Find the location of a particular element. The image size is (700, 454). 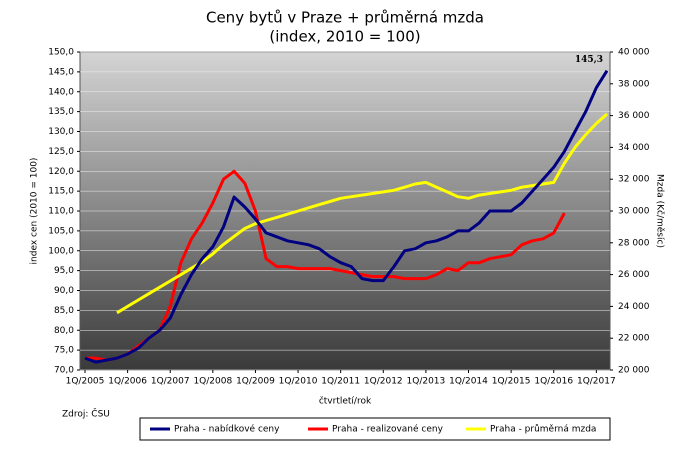

y-tick-label: 100,0 is located at coordinates (61, 251).